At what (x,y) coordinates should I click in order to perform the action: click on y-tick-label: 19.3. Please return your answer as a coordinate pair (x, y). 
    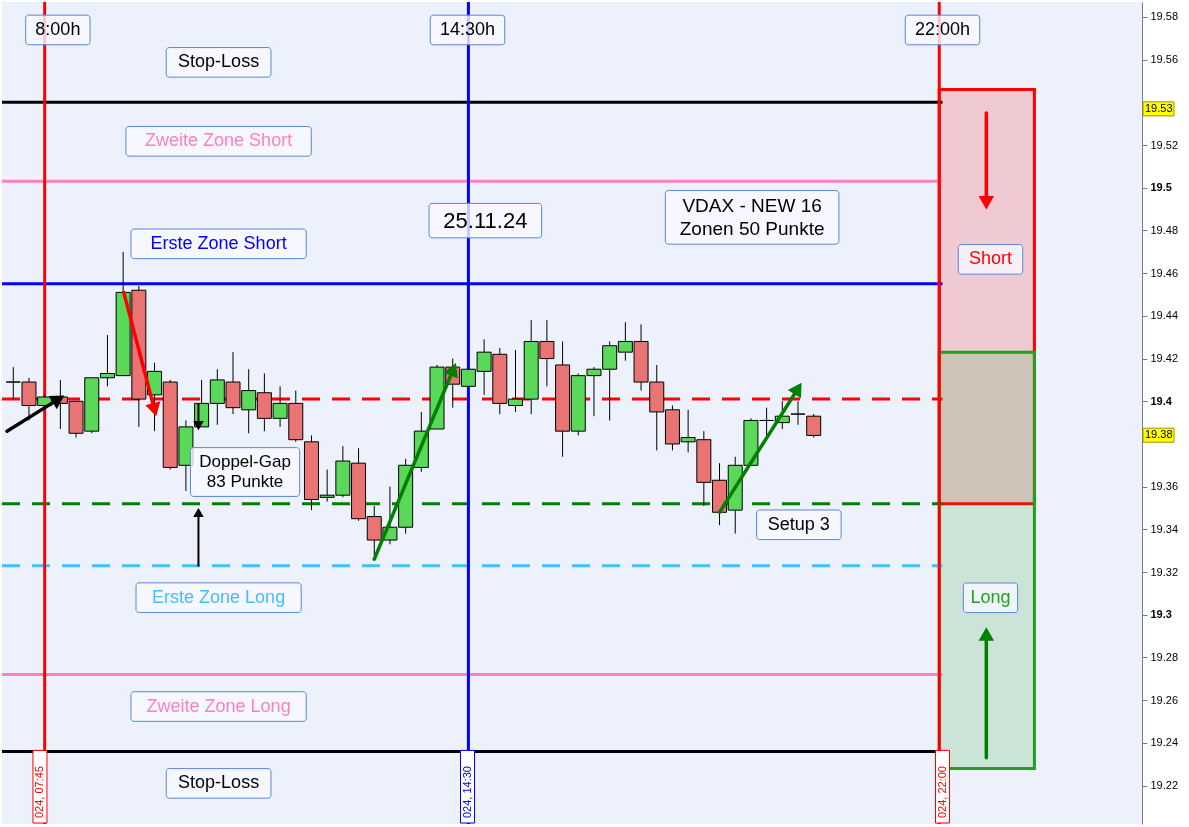
    Looking at the image, I should click on (1161, 614).